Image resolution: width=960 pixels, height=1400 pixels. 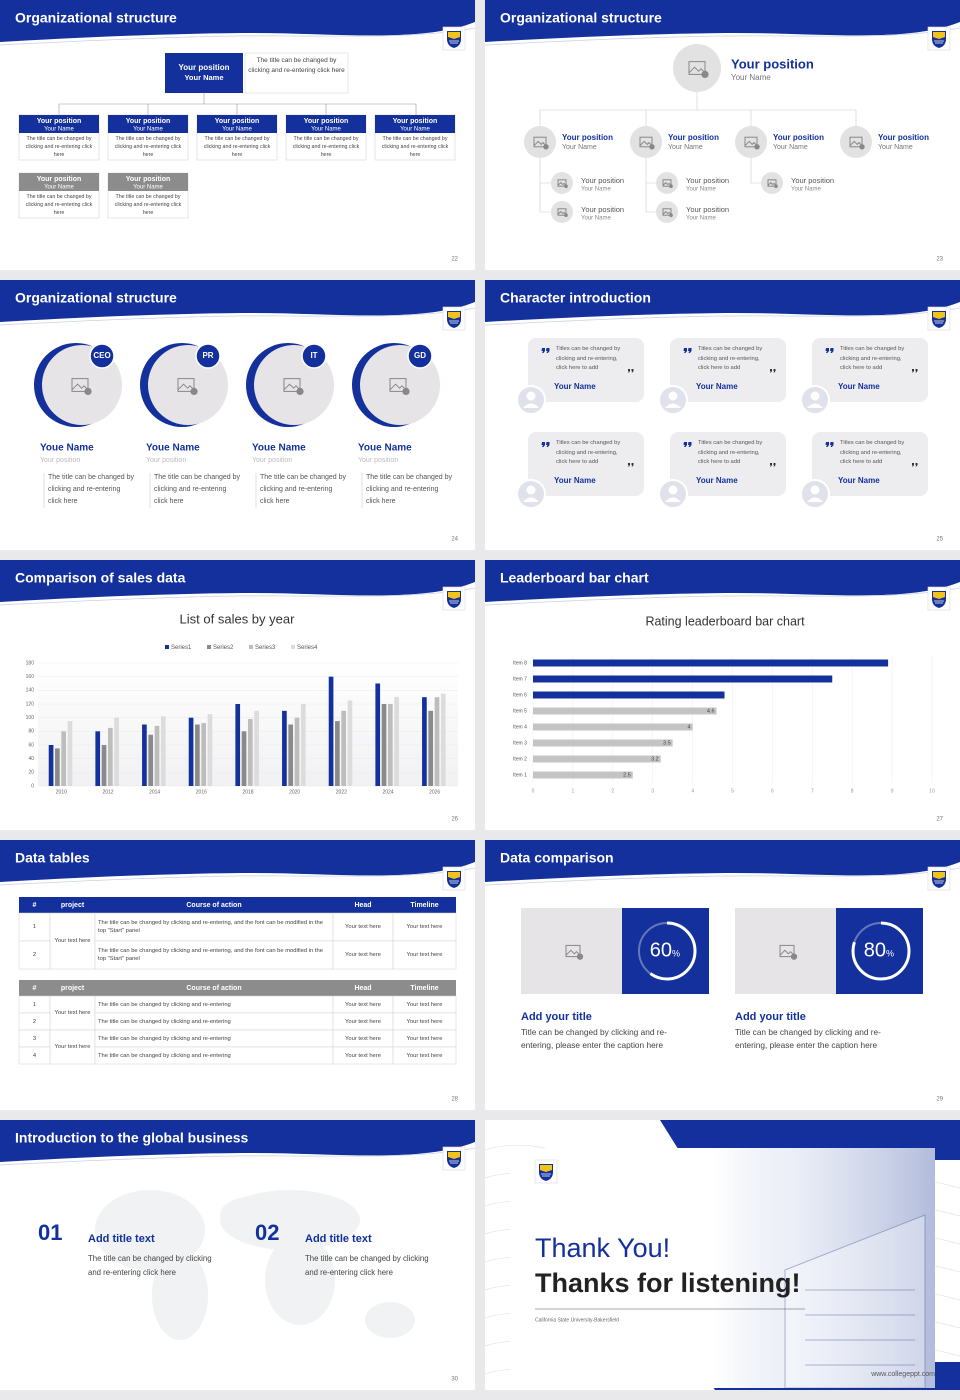 What do you see at coordinates (652, 791) in the screenshot?
I see `x-tick-label: 3` at bounding box center [652, 791].